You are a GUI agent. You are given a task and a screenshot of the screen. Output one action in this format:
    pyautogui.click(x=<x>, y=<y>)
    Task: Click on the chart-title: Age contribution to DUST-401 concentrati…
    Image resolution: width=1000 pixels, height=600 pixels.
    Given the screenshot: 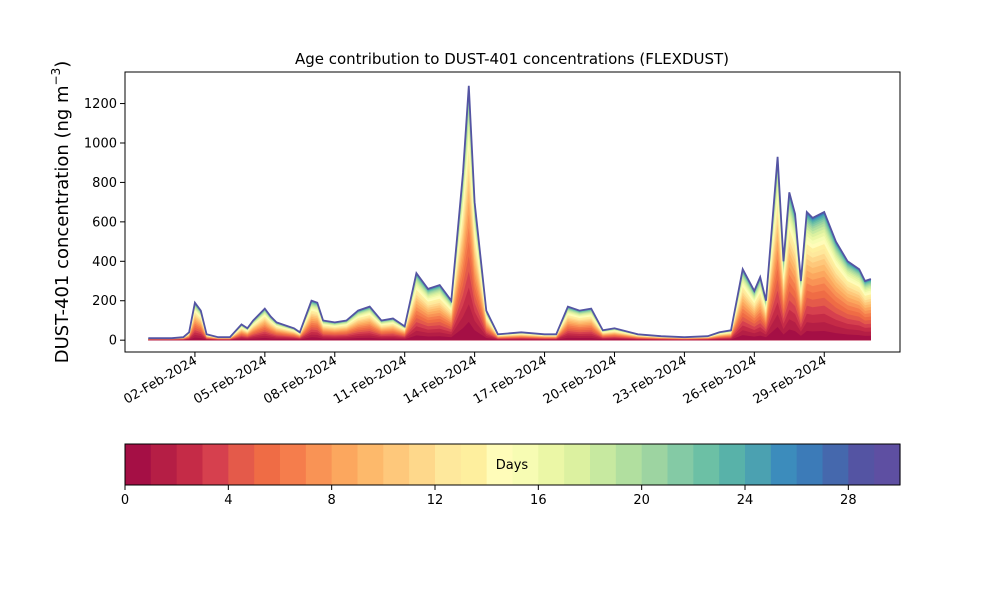 What is the action you would take?
    pyautogui.click(x=512, y=59)
    